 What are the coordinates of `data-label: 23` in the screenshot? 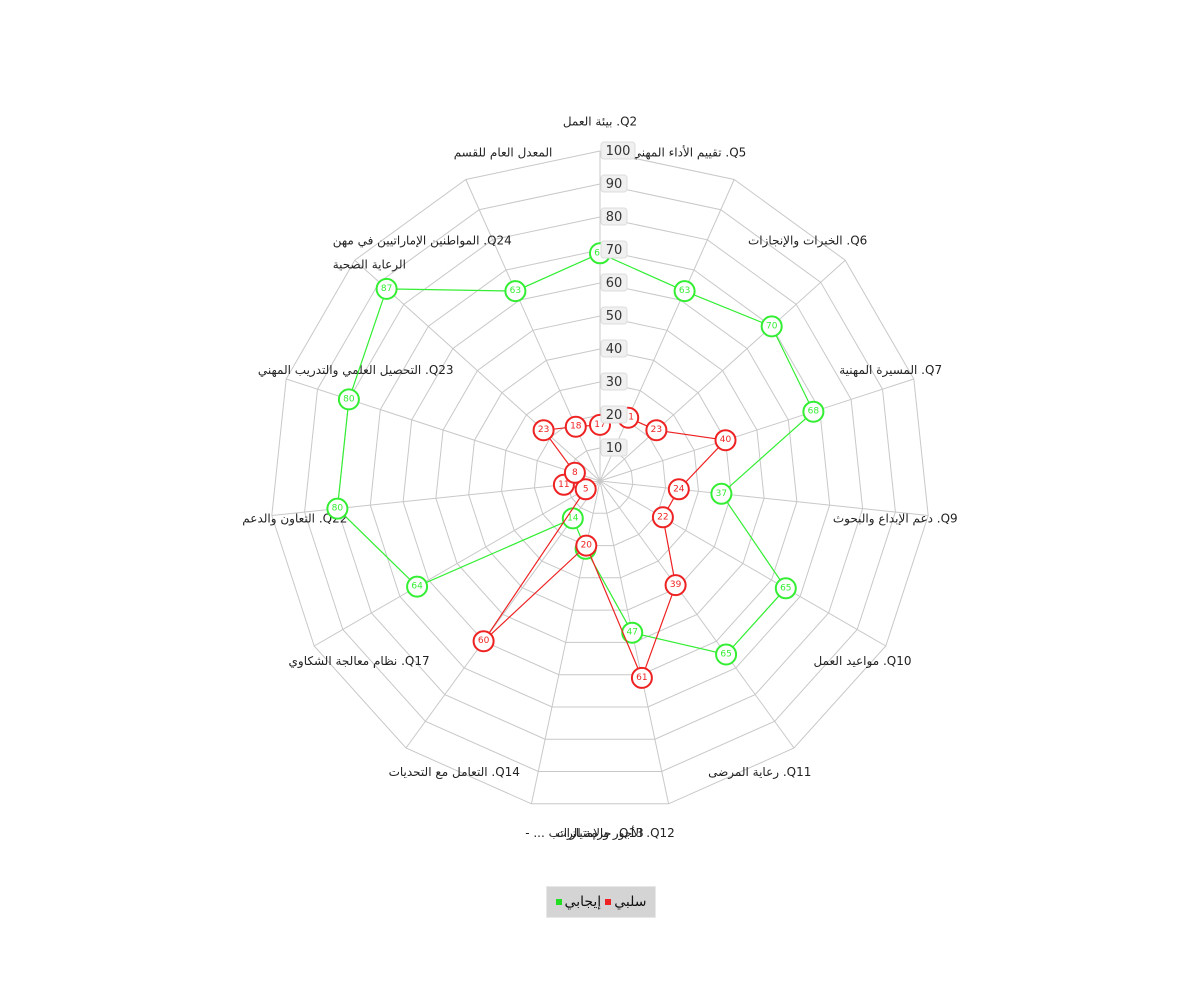 It's located at (656, 430).